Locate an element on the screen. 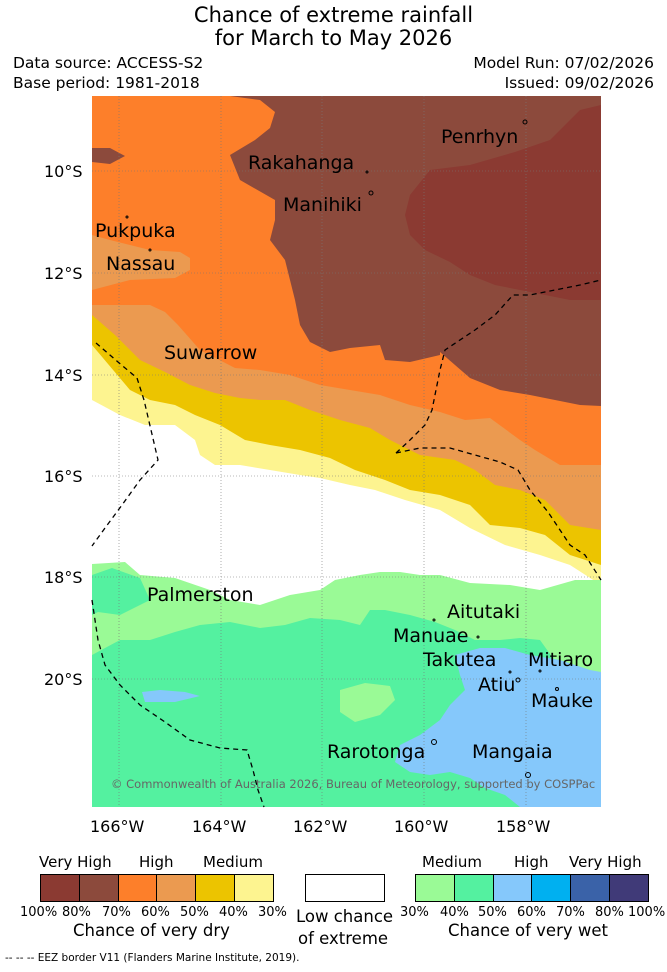 The image size is (667, 972). label-palmerston: Palmerston is located at coordinates (200, 595).